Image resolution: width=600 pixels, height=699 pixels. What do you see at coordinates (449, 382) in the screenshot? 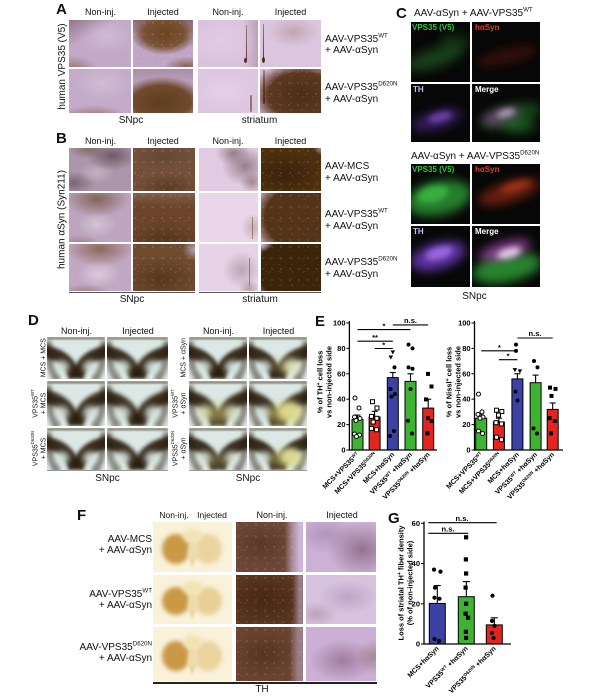
I see `svg-text: % of Nissl+ cell loss` at bounding box center [449, 382].